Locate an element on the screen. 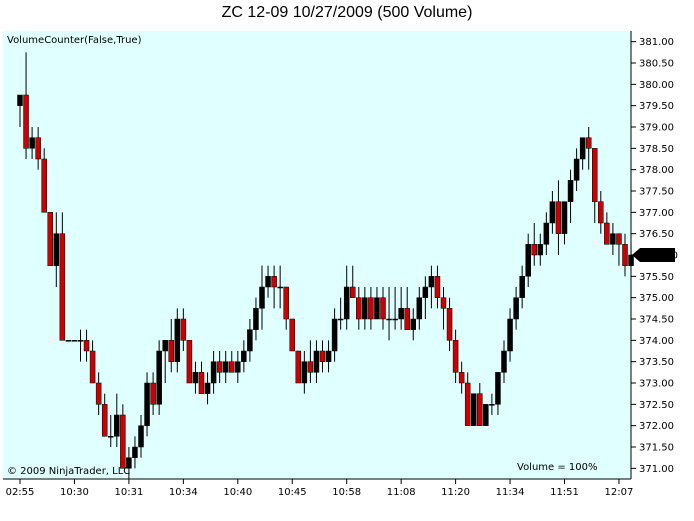 Image resolution: width=694 pixels, height=521 pixels. x-tick-label: 10:34 is located at coordinates (183, 492).